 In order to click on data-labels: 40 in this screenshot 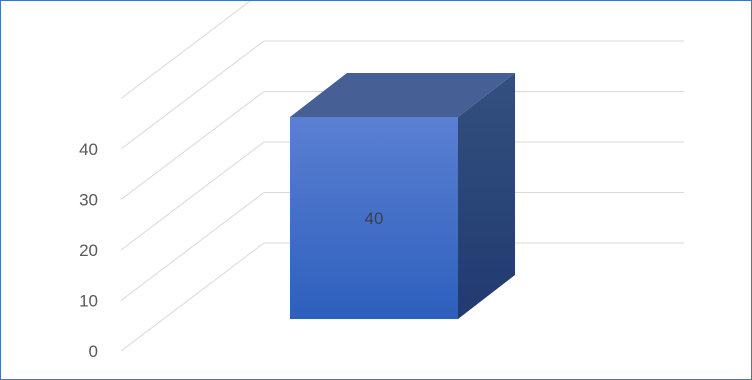, I will do `click(374, 218)`.